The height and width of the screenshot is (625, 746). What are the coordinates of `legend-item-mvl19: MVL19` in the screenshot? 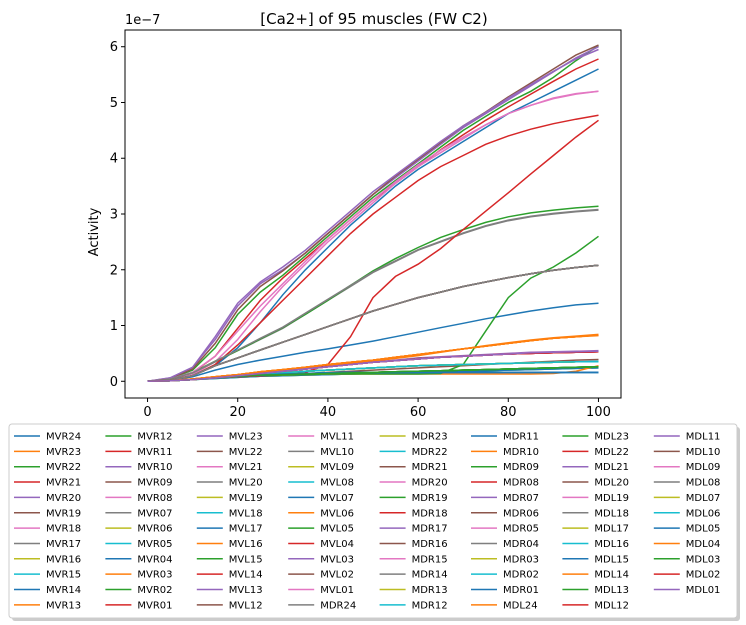 It's located at (229, 498).